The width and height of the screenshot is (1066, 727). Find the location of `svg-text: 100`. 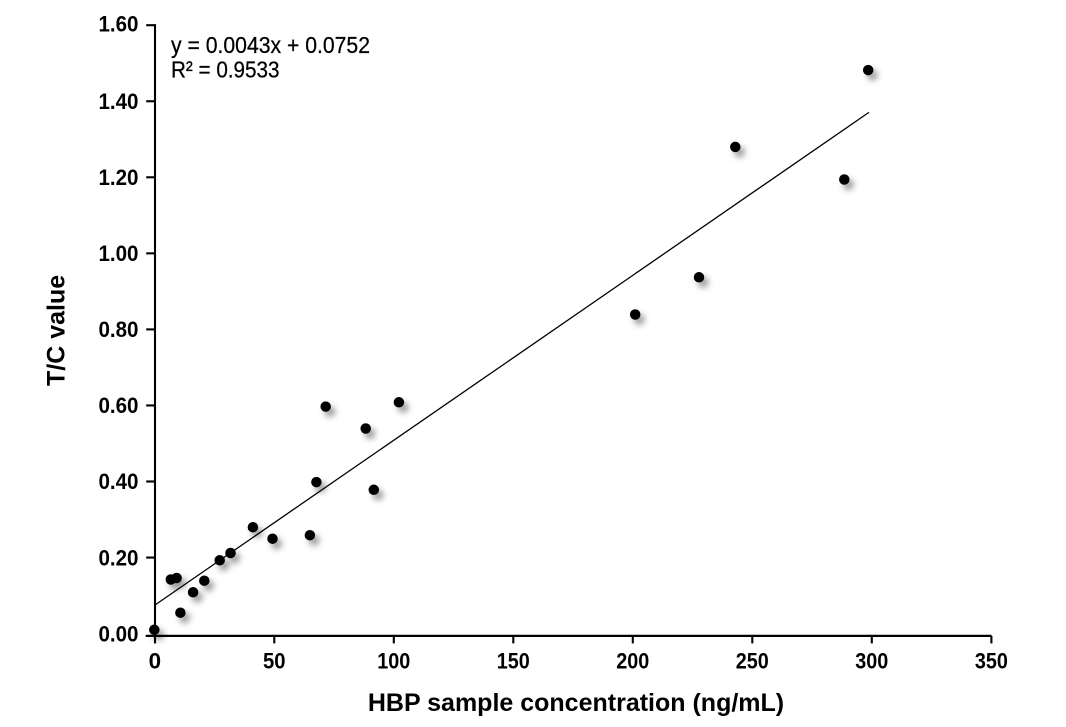

svg-text: 100 is located at coordinates (393, 661).